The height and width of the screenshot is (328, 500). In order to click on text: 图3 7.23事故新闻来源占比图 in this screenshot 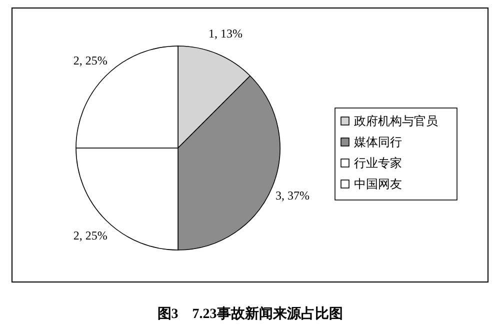, I will do `click(250, 313)`.